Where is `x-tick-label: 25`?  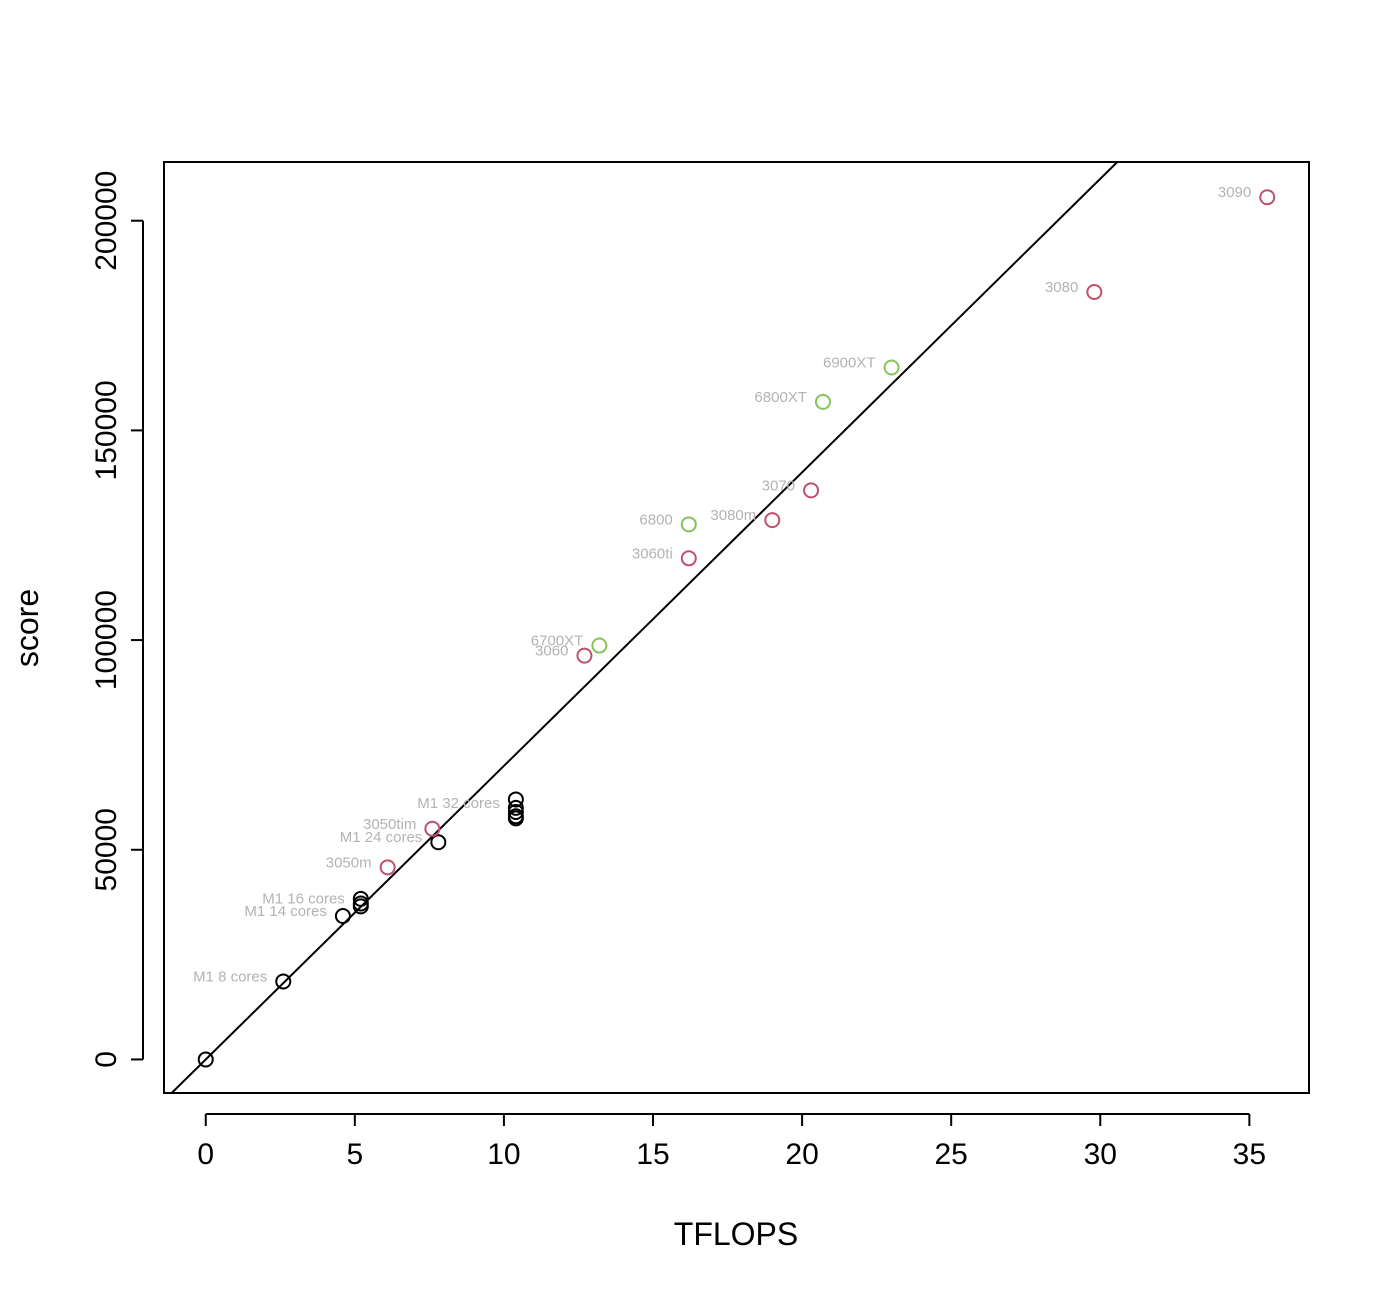
x-tick-label: 25 is located at coordinates (951, 1154).